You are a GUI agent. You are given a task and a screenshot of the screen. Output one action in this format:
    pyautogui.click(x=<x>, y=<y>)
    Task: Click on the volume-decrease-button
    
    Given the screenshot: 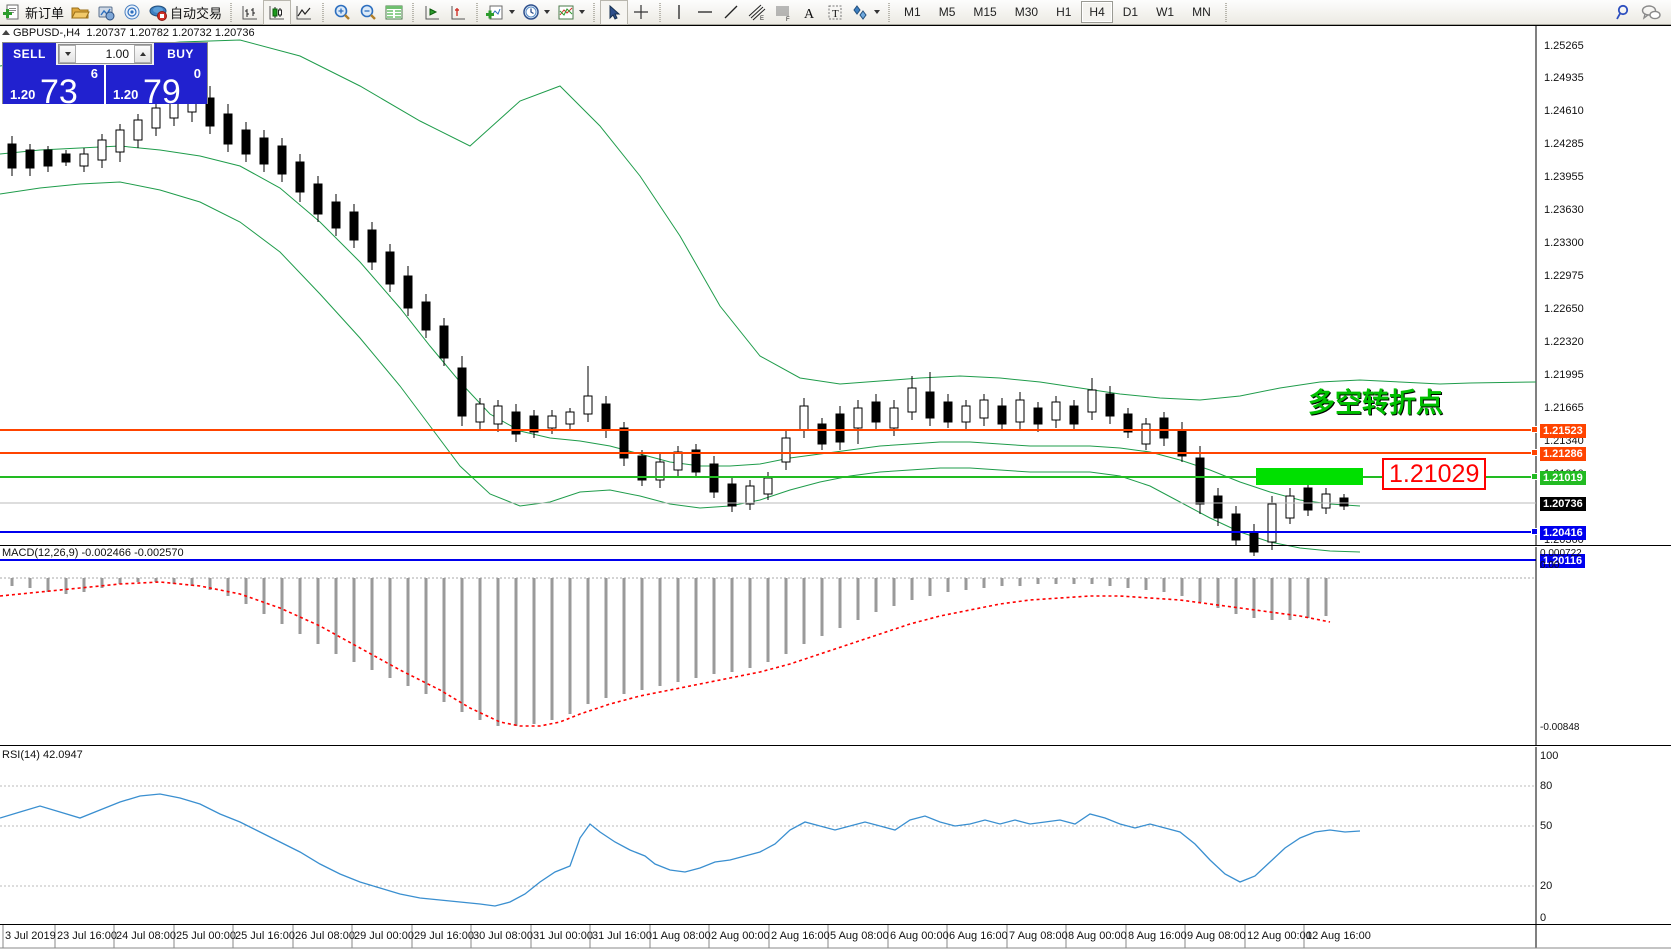 What is the action you would take?
    pyautogui.click(x=67, y=54)
    